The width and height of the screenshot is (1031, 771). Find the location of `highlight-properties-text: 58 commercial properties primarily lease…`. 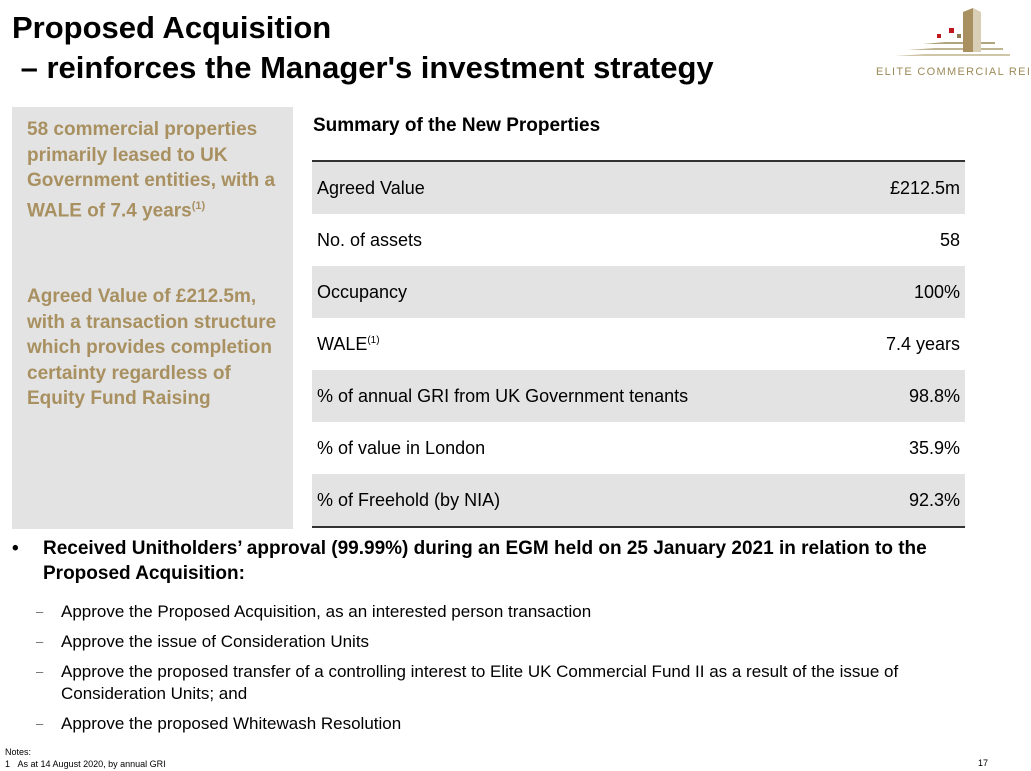

highlight-properties-text: 58 commercial properties primarily lease… is located at coordinates (151, 170).